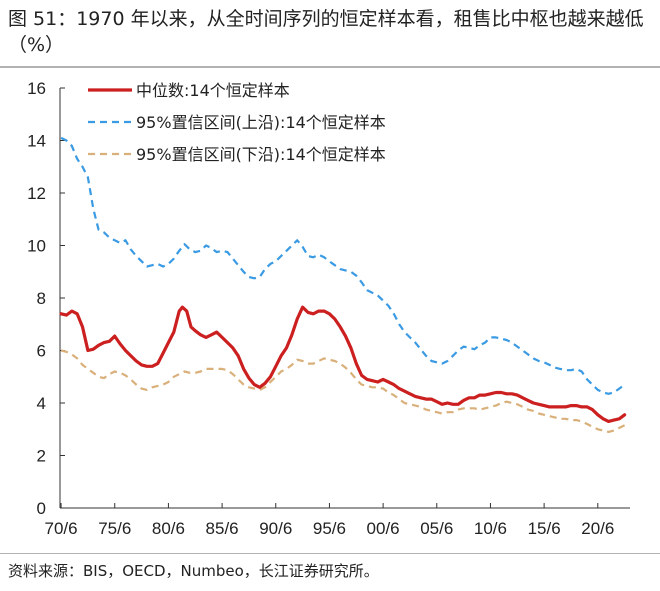  Describe the element at coordinates (61, 528) in the screenshot. I see `x-tick-label: 70/6` at that location.